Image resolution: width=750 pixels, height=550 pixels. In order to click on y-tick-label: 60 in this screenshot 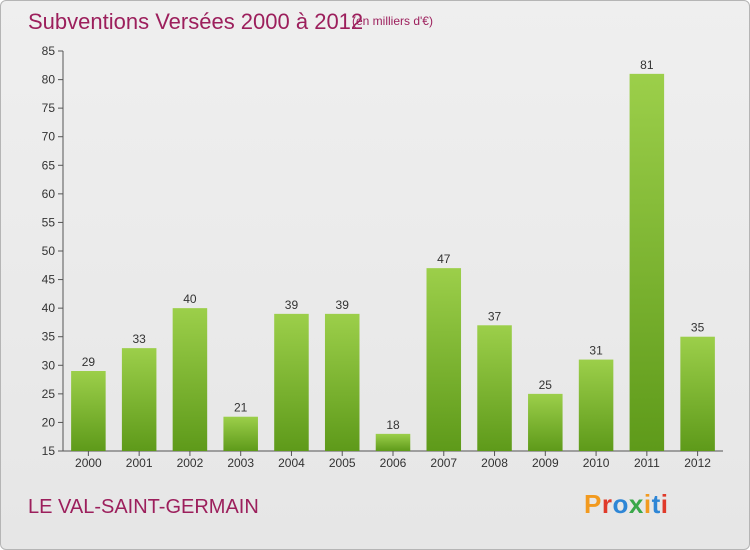, I will do `click(49, 194)`.